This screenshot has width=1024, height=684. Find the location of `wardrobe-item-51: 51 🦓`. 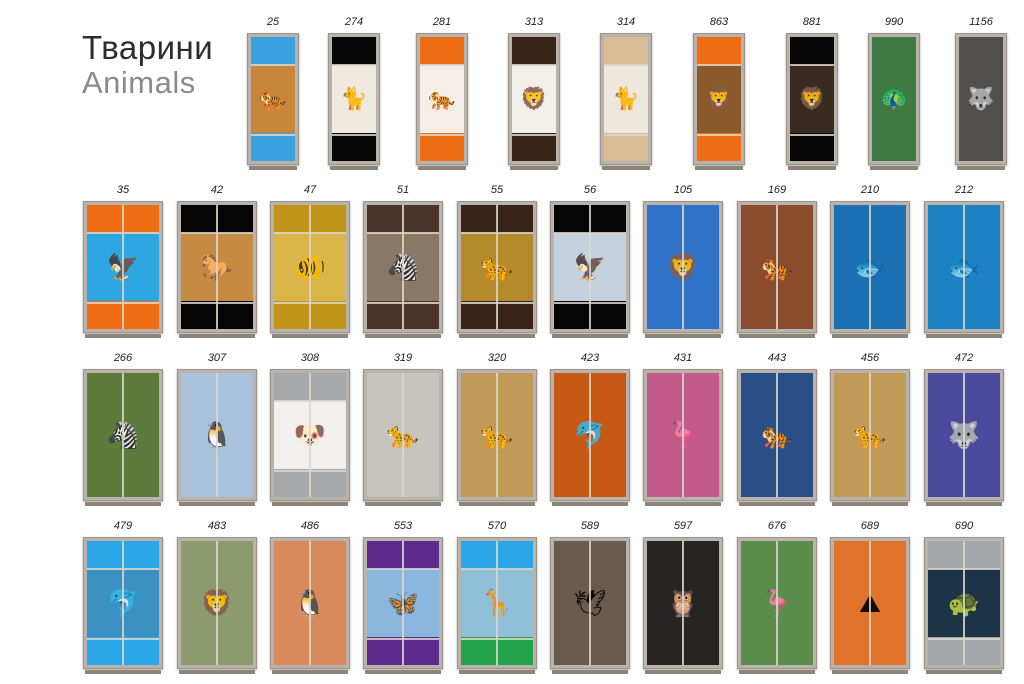

wardrobe-item-51: 51 🦓 is located at coordinates (403, 261).